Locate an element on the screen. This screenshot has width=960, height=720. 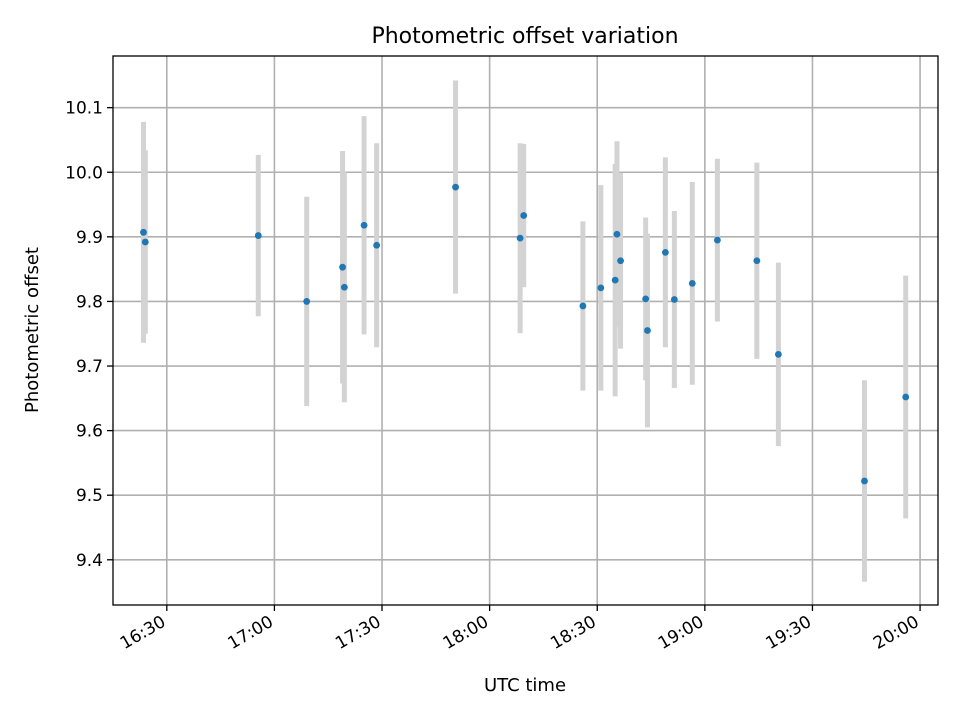
y-axis-label: Photometric offset is located at coordinates (32, 330).